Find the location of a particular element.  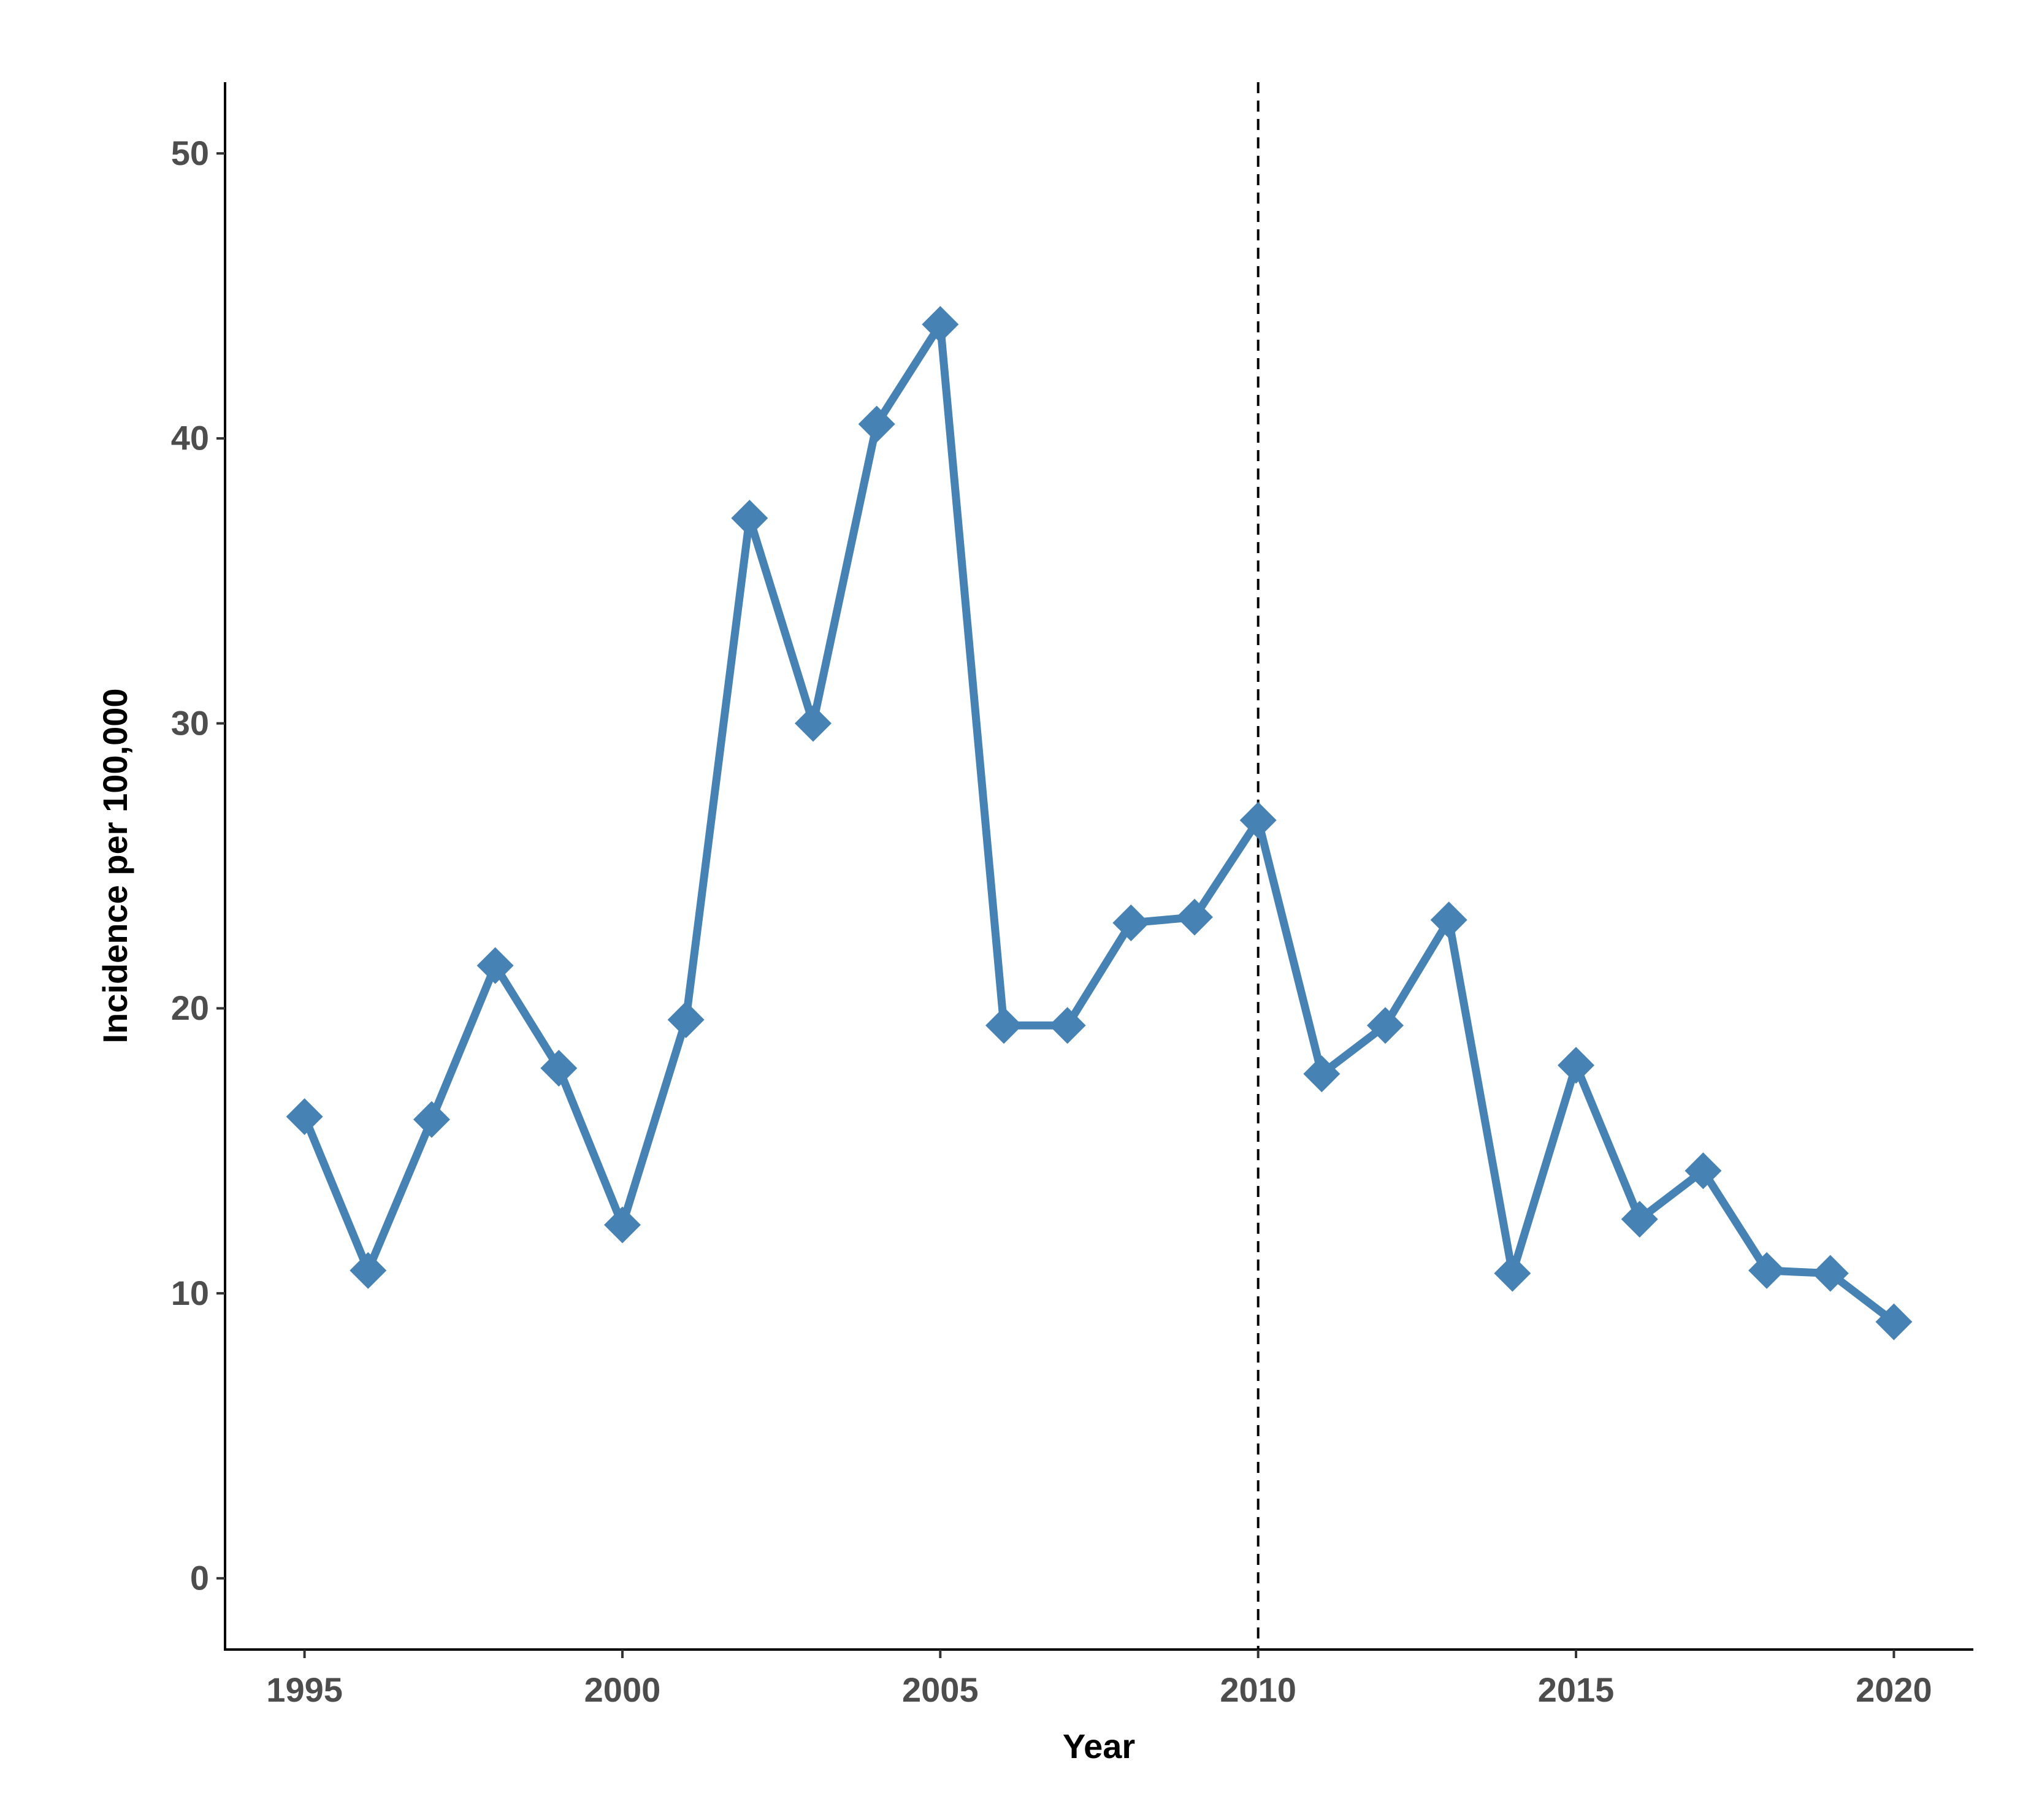

x-tick-label: 2015 is located at coordinates (1576, 1689).